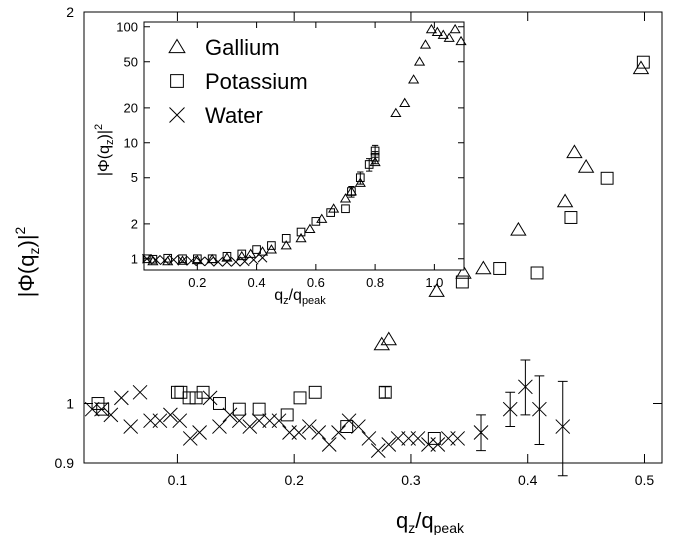 The height and width of the screenshot is (535, 676). Describe the element at coordinates (294, 480) in the screenshot. I see `main-x-tick-label: 0.2` at that location.